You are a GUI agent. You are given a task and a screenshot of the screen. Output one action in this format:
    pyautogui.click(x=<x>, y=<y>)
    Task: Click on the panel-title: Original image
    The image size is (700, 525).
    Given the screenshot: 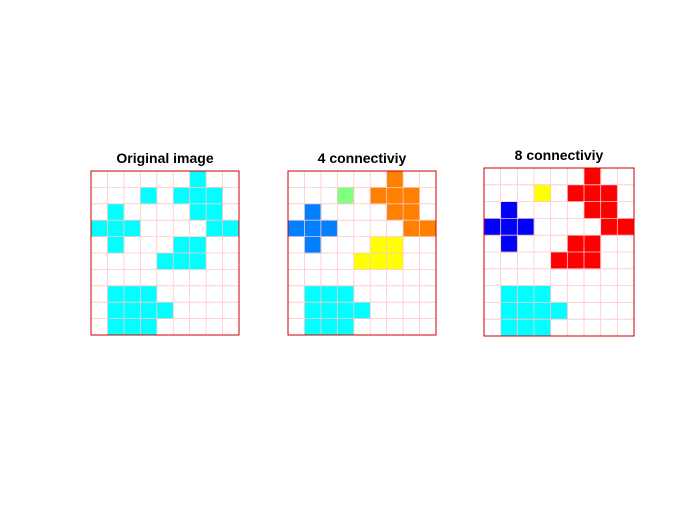 What is the action you would take?
    pyautogui.click(x=164, y=158)
    